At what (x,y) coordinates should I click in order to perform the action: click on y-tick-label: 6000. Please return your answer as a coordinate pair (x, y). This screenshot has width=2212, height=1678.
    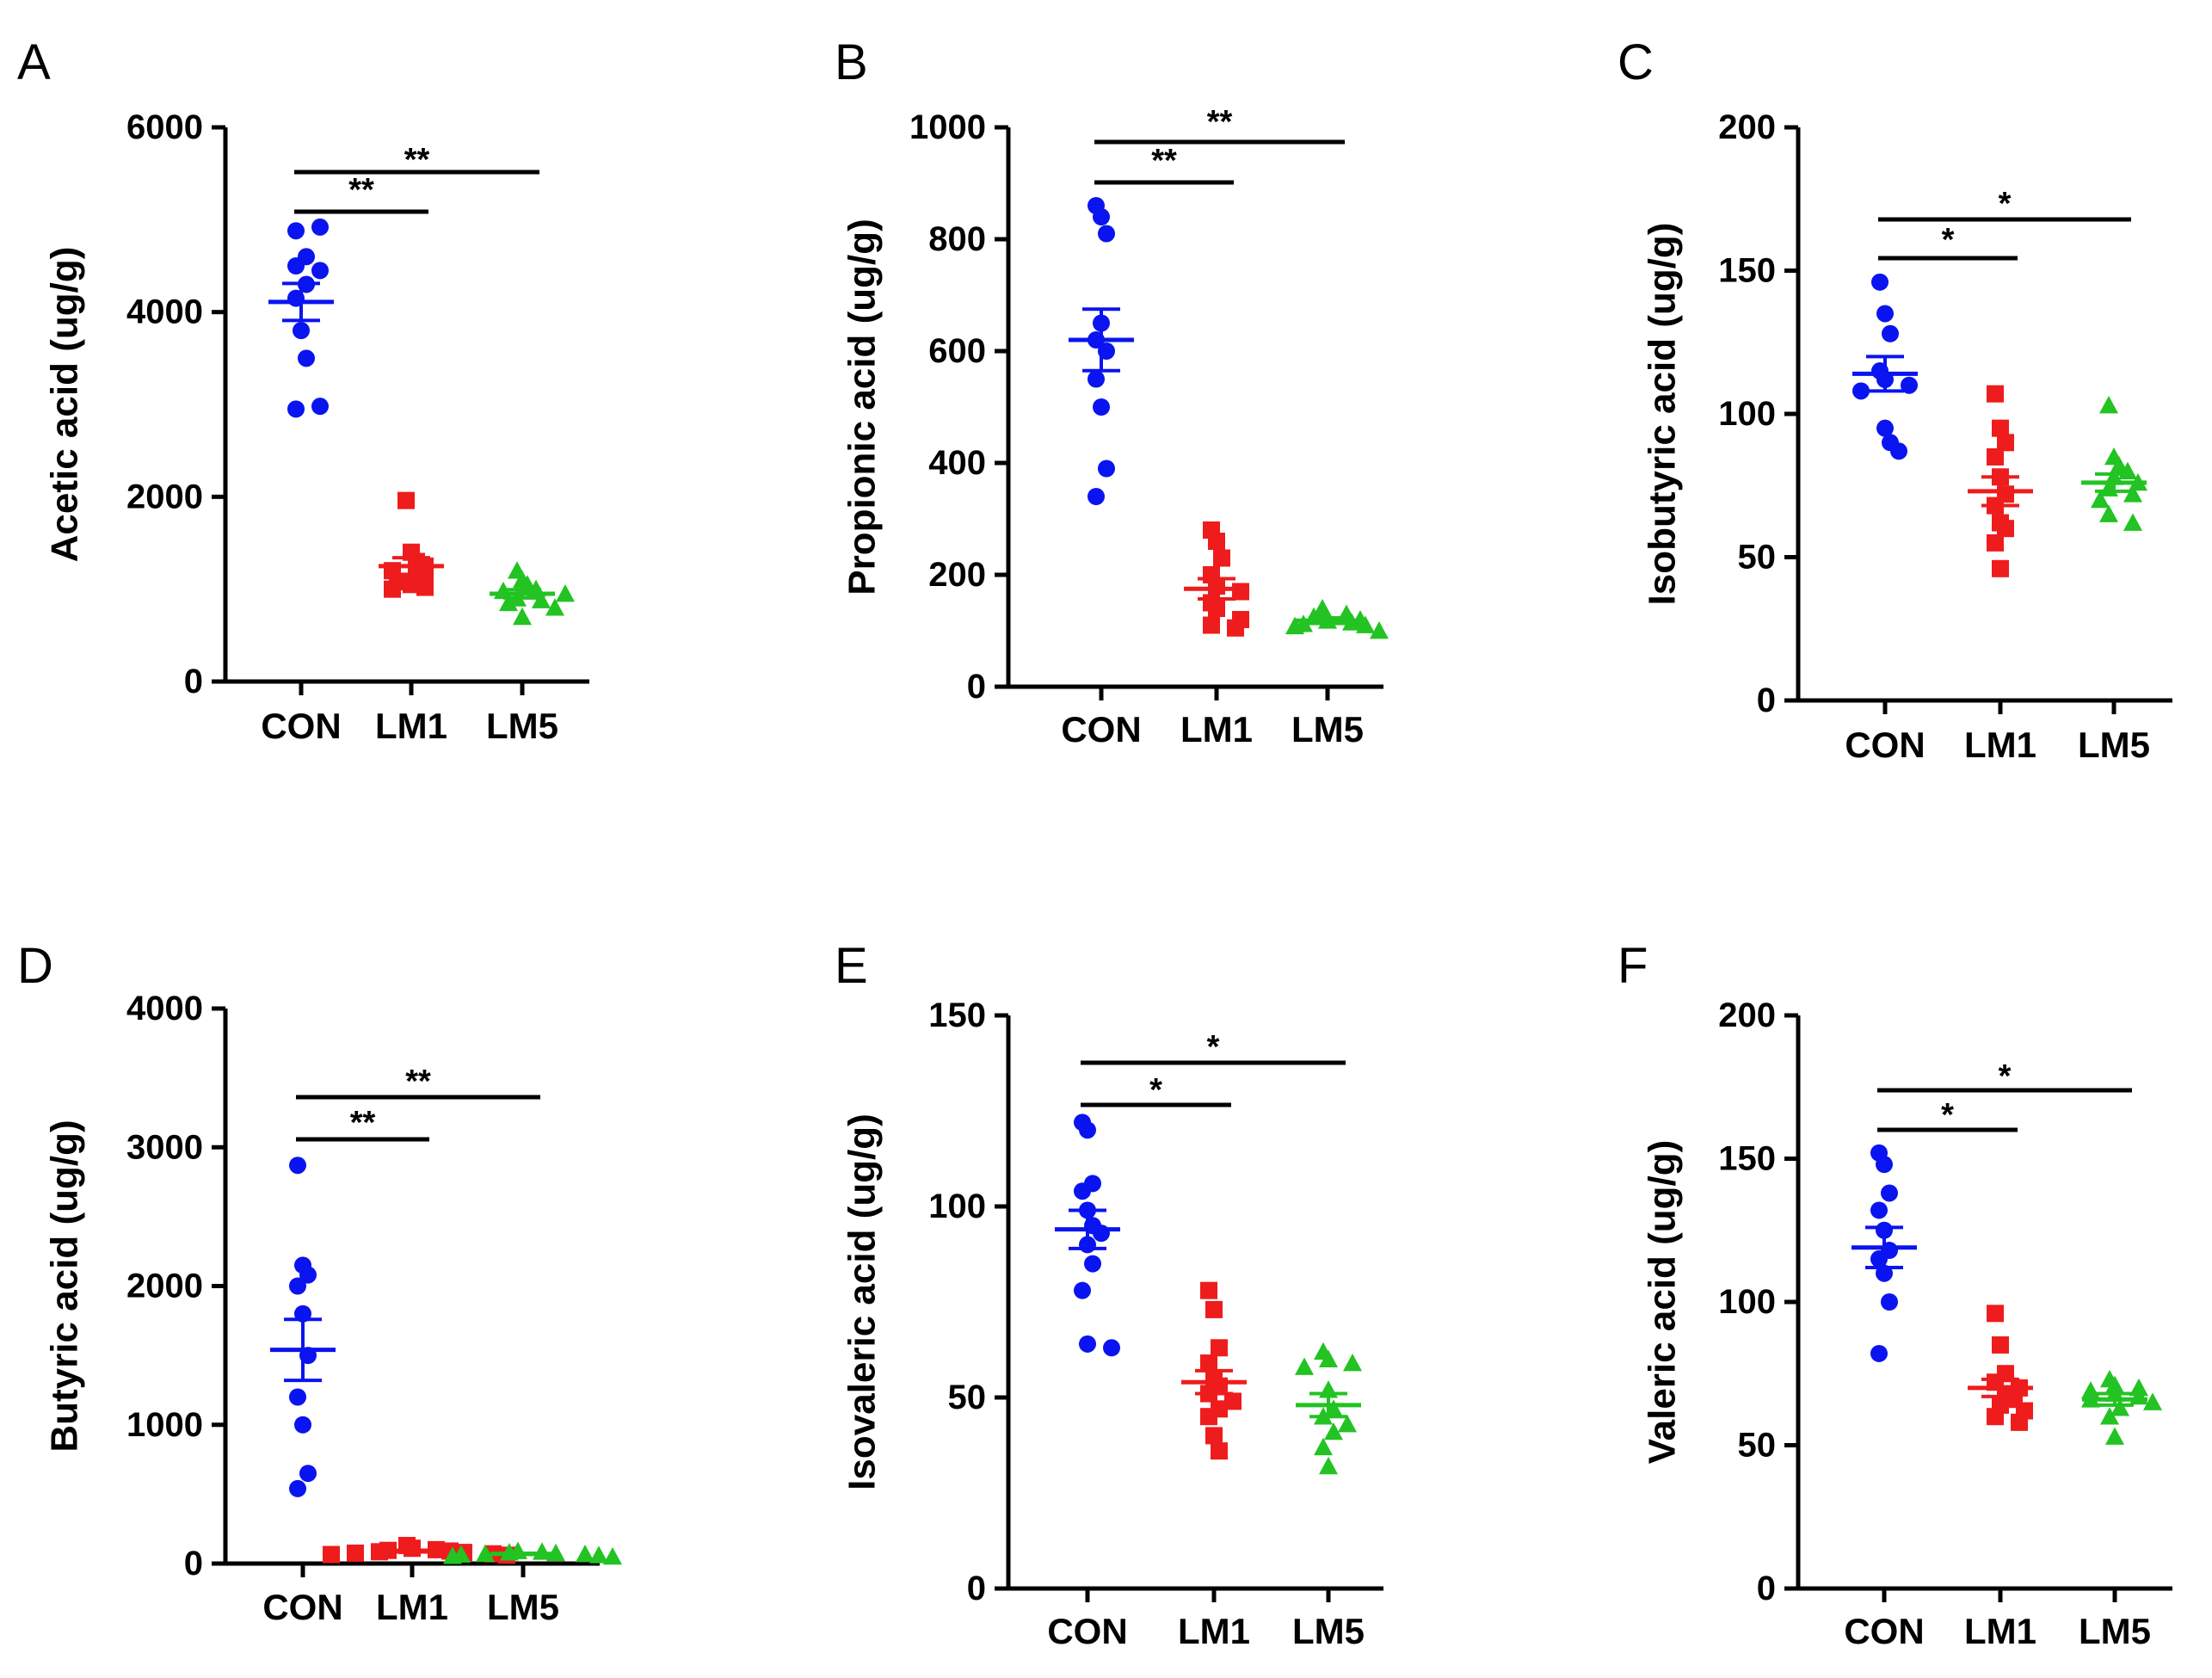
    Looking at the image, I should click on (164, 127).